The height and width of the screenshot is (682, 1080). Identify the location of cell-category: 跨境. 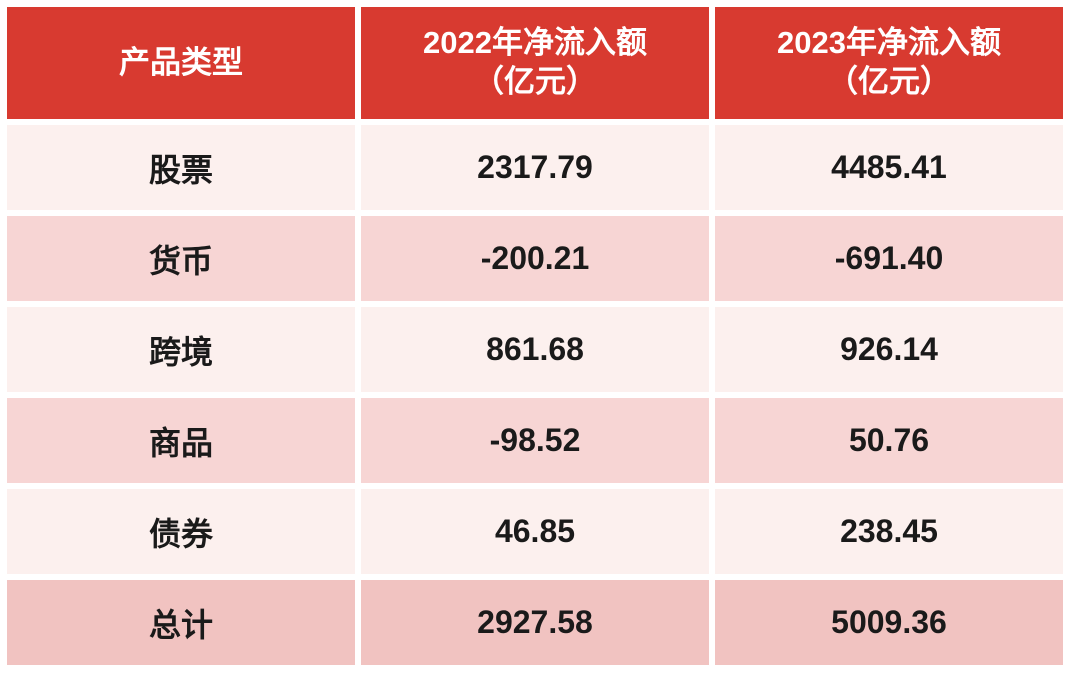
(181, 349).